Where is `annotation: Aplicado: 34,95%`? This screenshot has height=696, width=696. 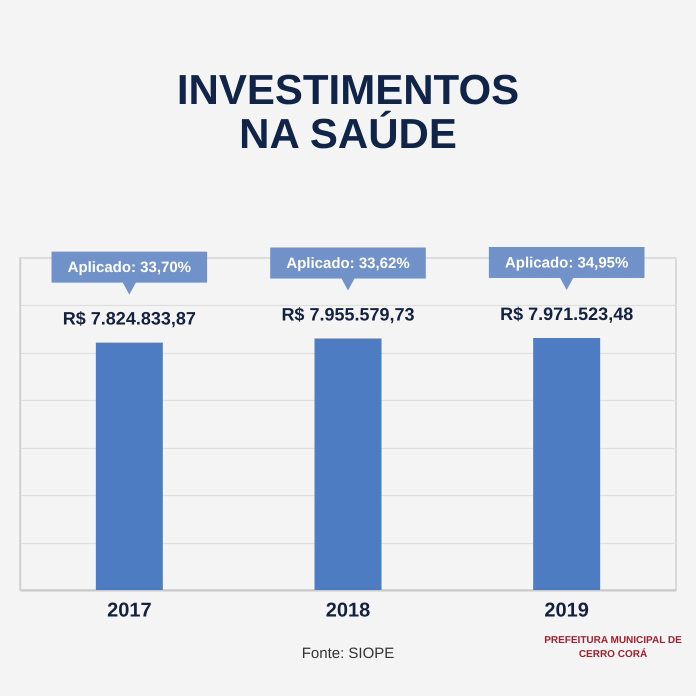 annotation: Aplicado: 34,95% is located at coordinates (566, 263).